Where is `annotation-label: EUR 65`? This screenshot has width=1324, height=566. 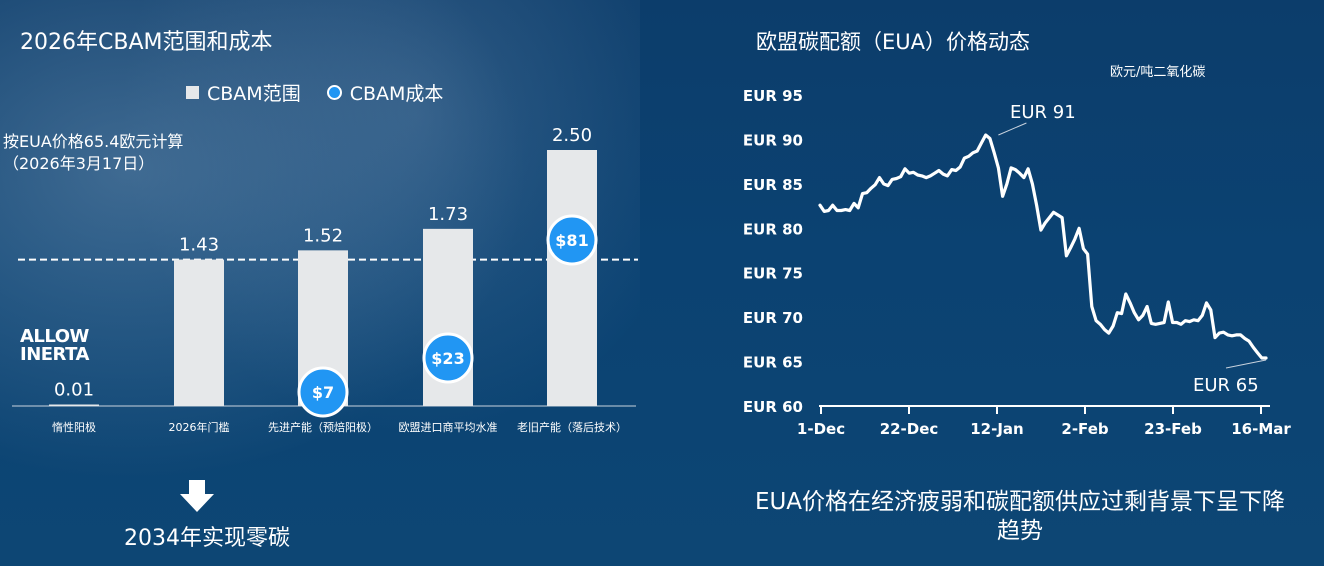 annotation-label: EUR 65 is located at coordinates (1226, 385).